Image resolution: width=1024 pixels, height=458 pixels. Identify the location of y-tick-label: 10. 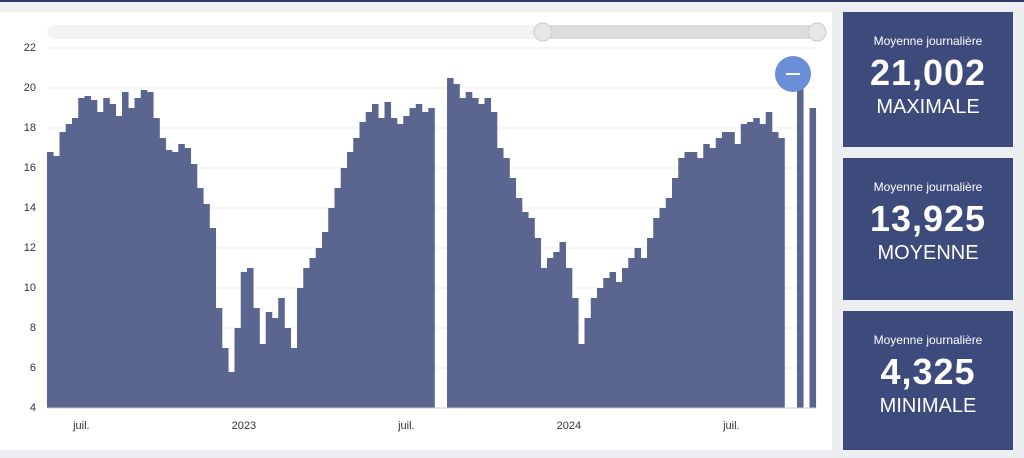
(30, 288).